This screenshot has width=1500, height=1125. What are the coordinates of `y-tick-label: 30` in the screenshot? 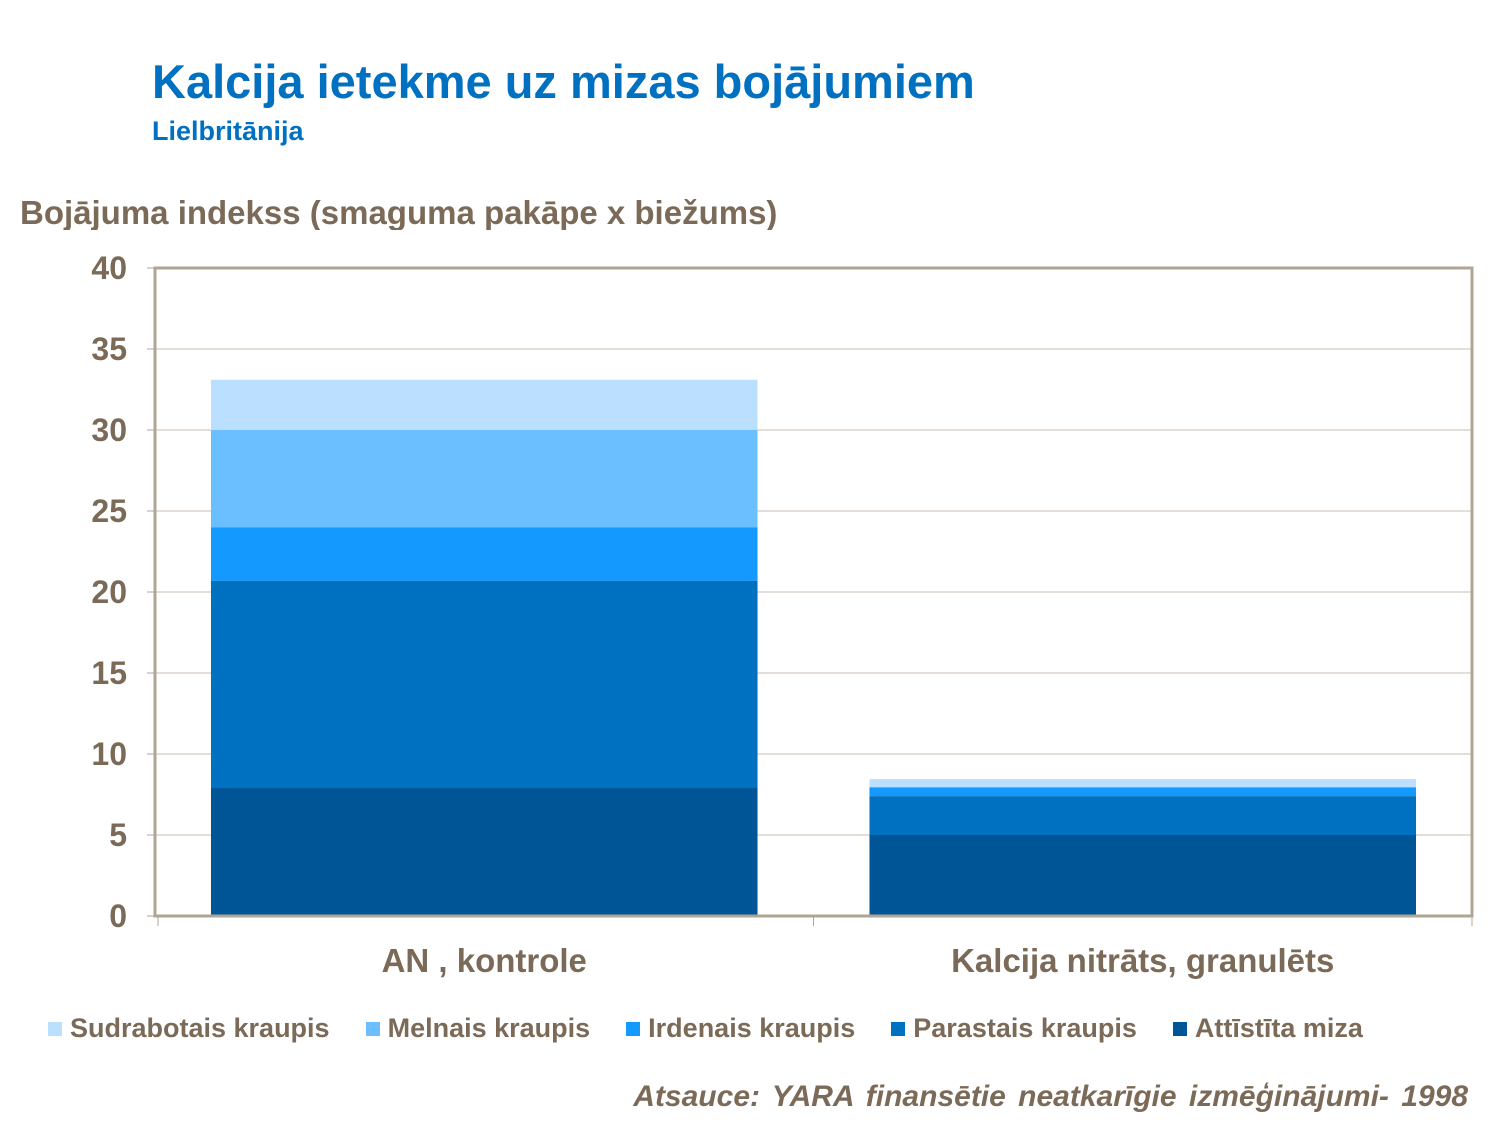 It's located at (109, 430).